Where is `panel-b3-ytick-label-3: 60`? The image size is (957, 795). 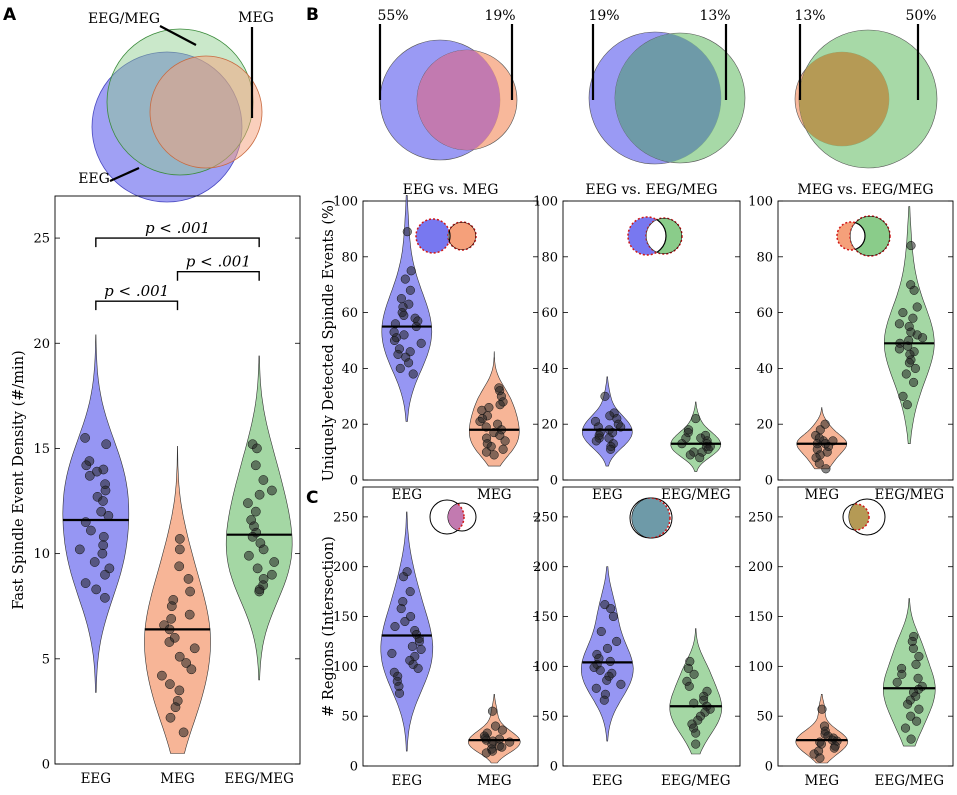
panel-b3-ytick-label-3: 60 is located at coordinates (764, 313).